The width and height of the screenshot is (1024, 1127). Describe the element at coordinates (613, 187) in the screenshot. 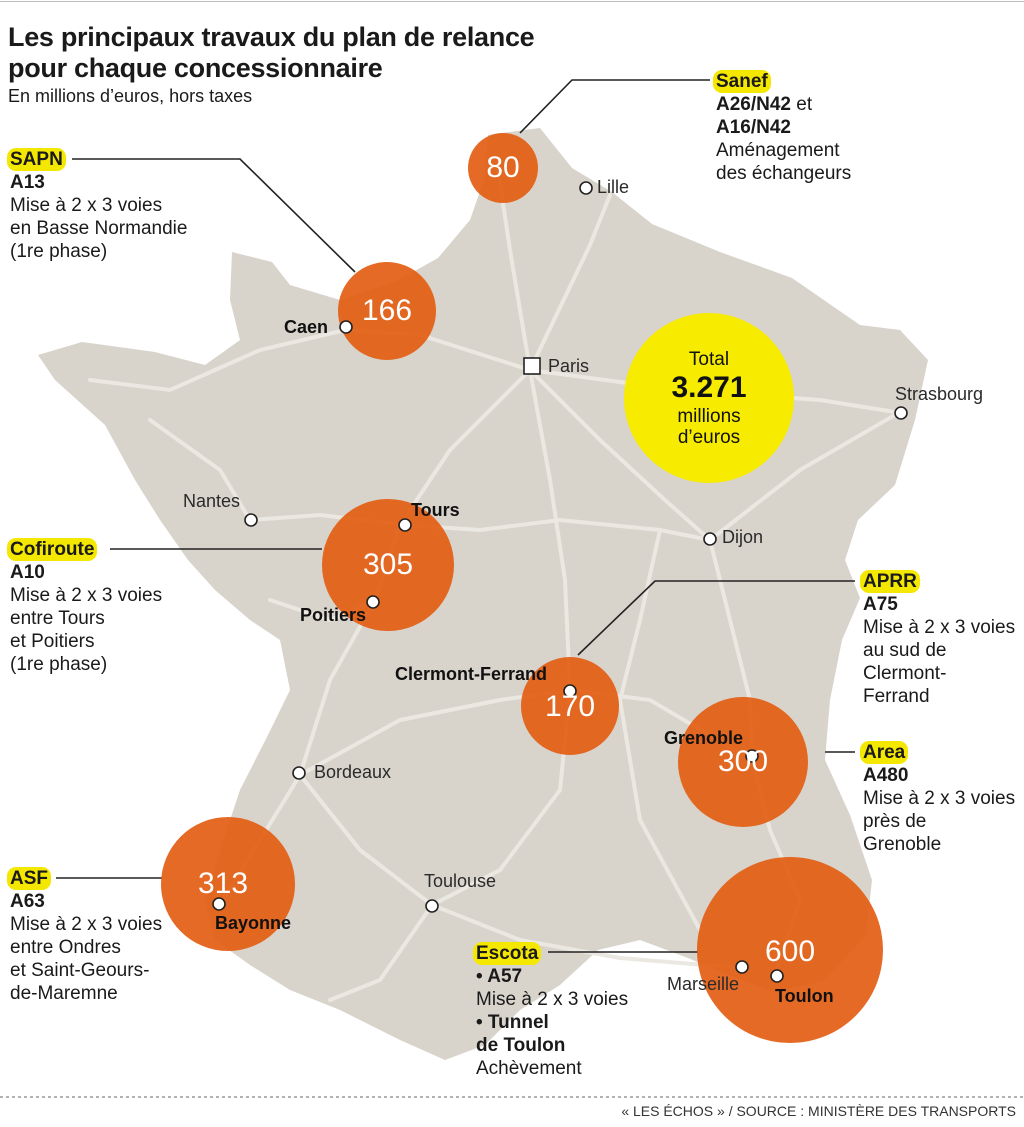

I see `city-label-lille: Lille` at that location.